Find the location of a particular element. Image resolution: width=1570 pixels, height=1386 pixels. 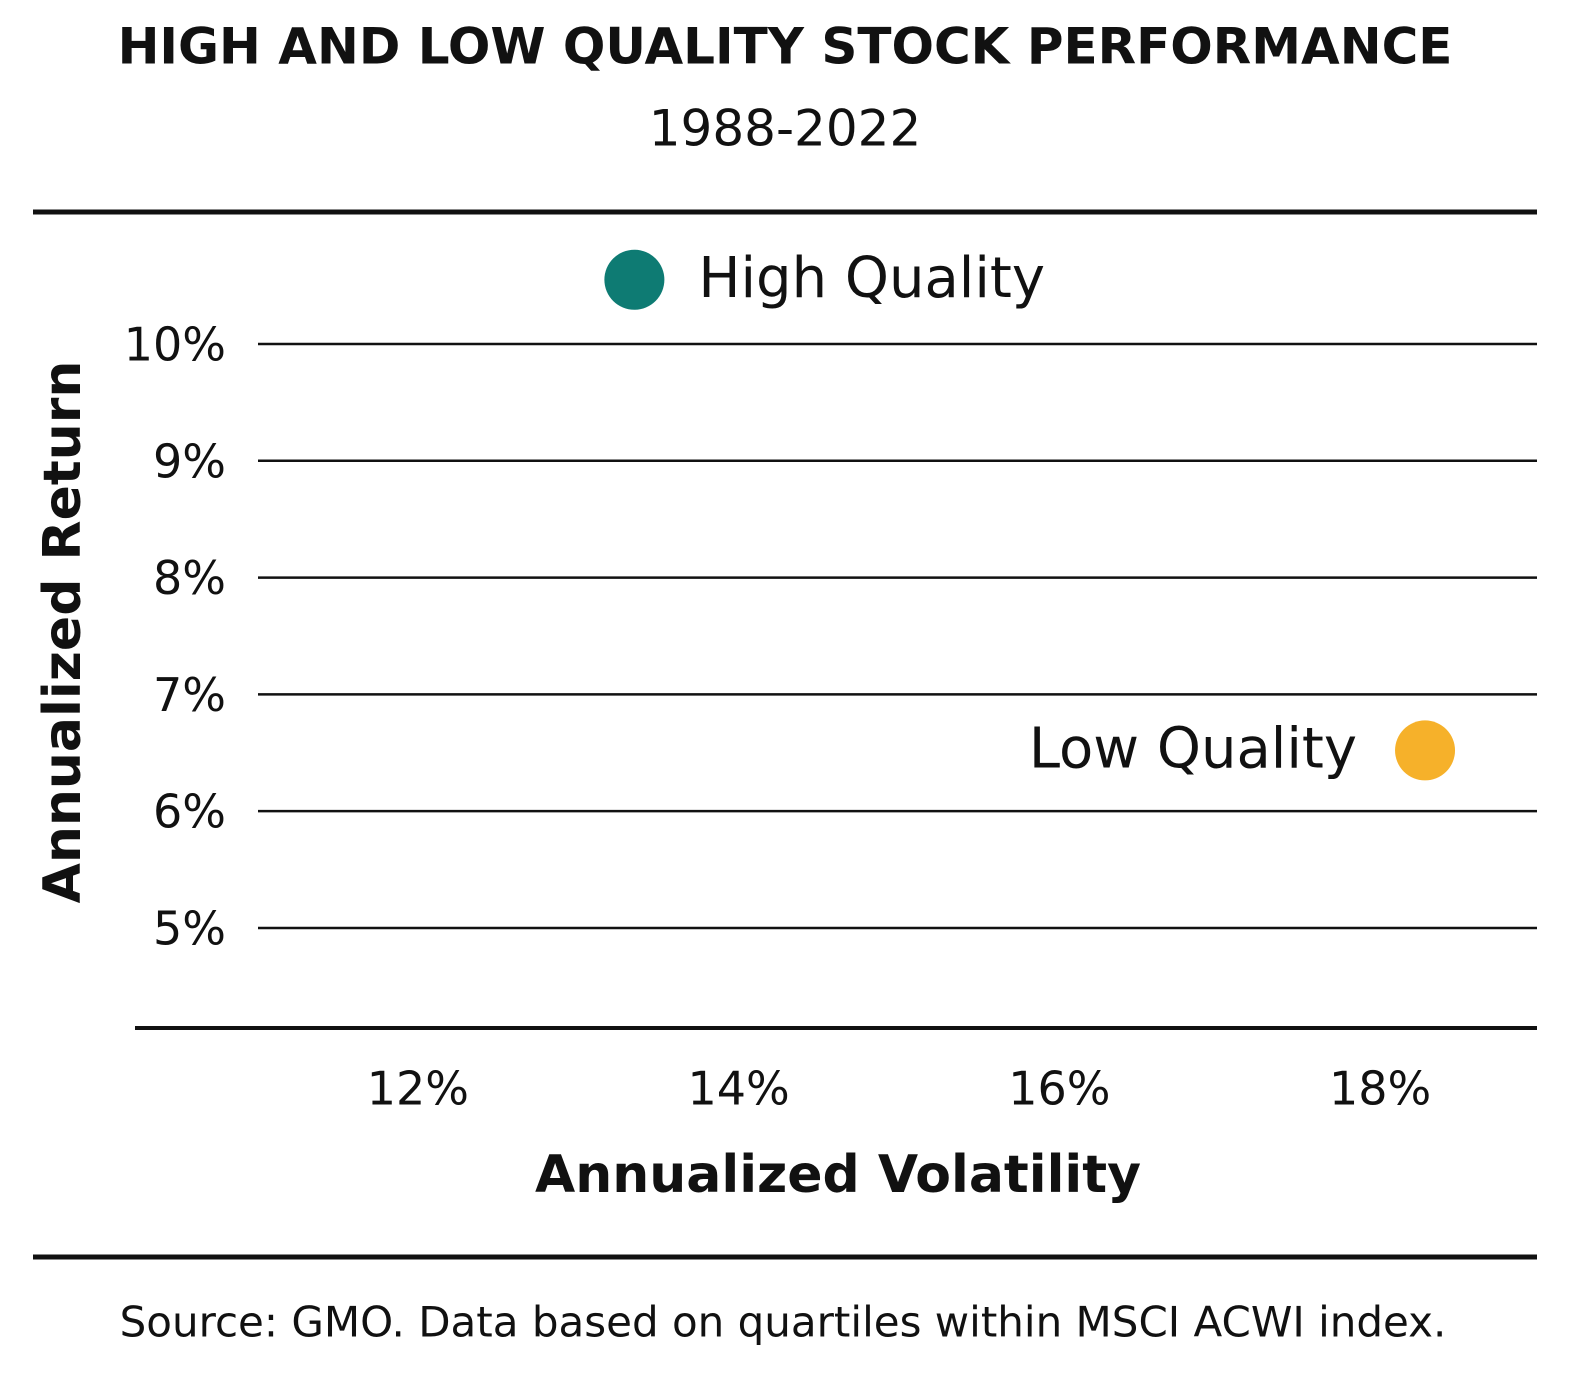

x-tick-label: 12% is located at coordinates (418, 1089).